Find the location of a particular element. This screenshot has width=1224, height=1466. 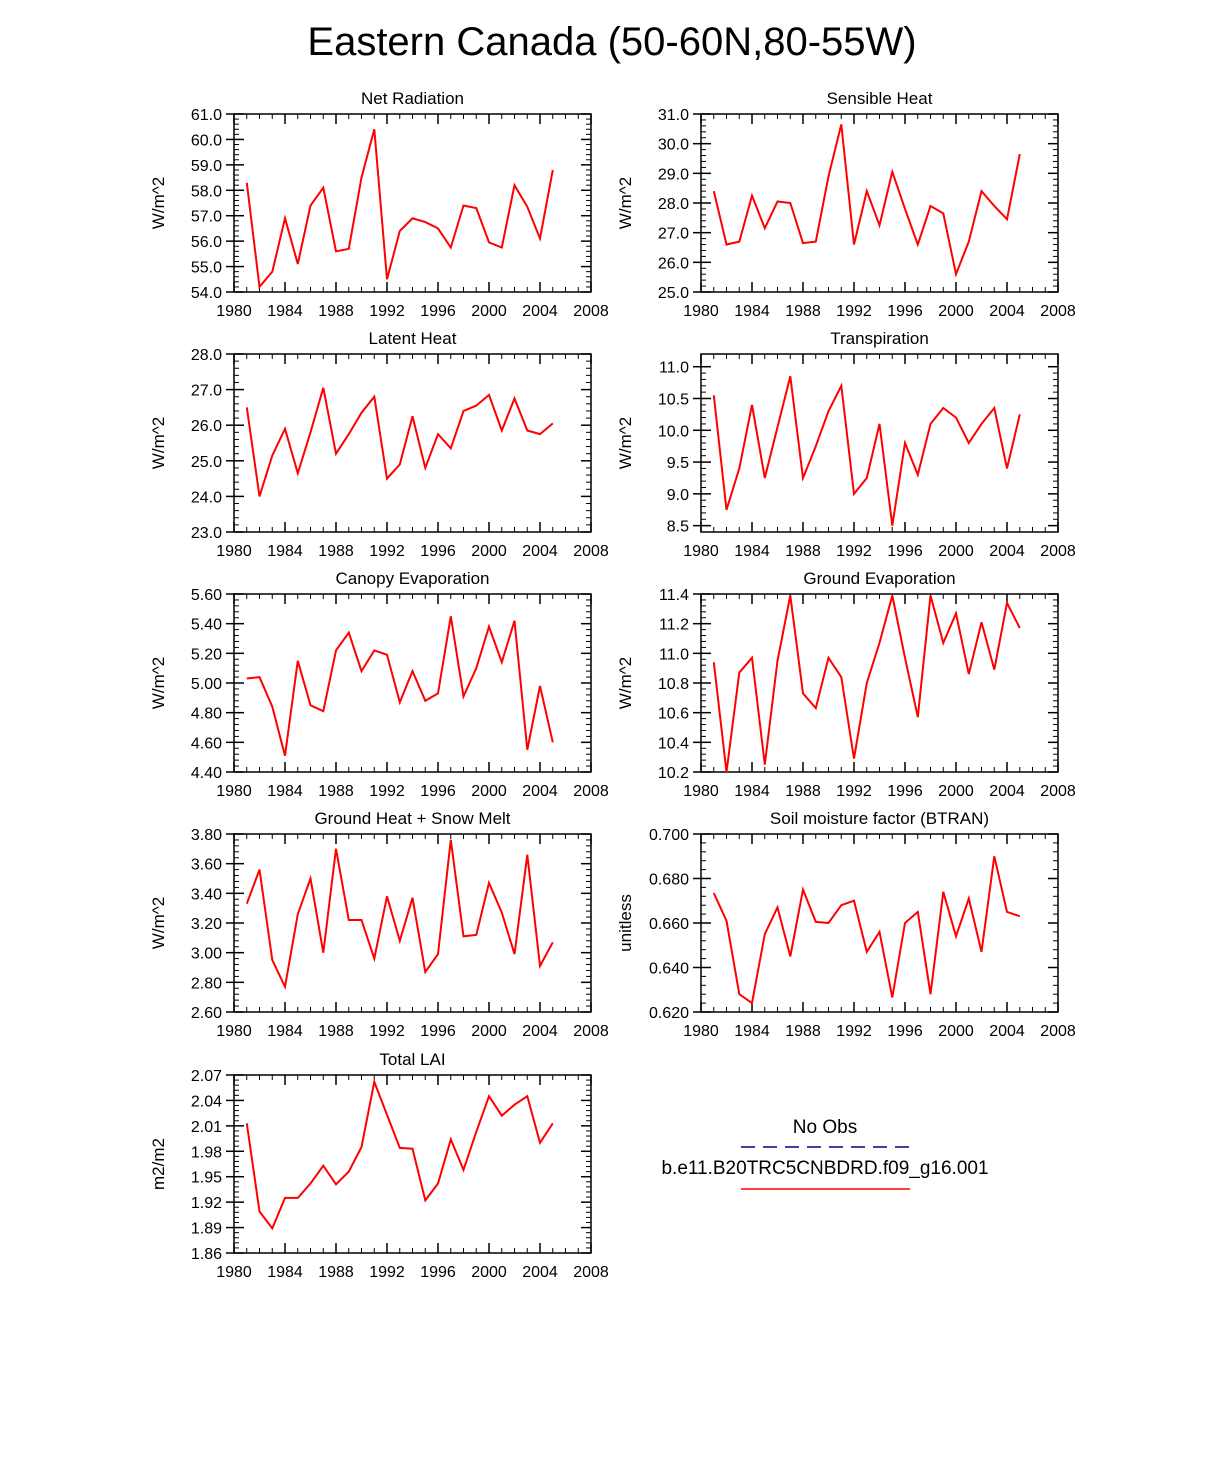

y-tick-label: 56.0 is located at coordinates (206, 242).